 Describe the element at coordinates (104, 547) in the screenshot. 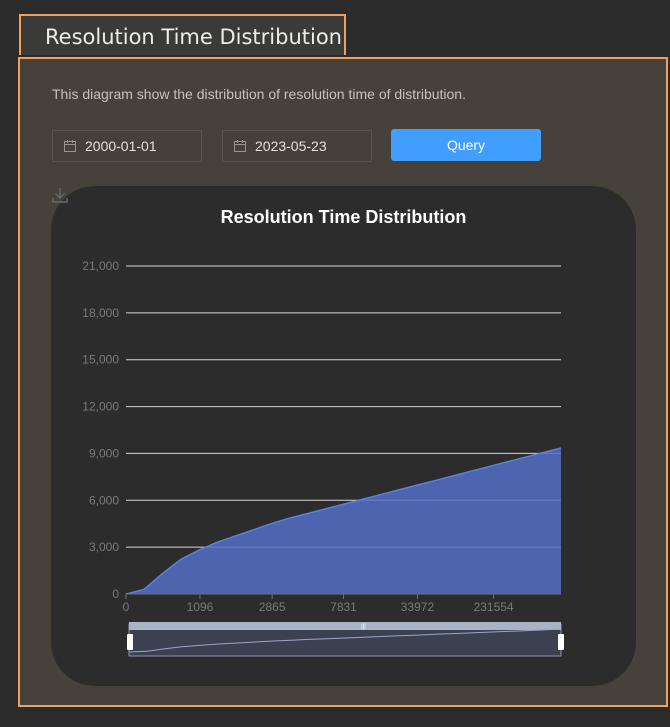

I see `y-tick-label: 3,000` at that location.